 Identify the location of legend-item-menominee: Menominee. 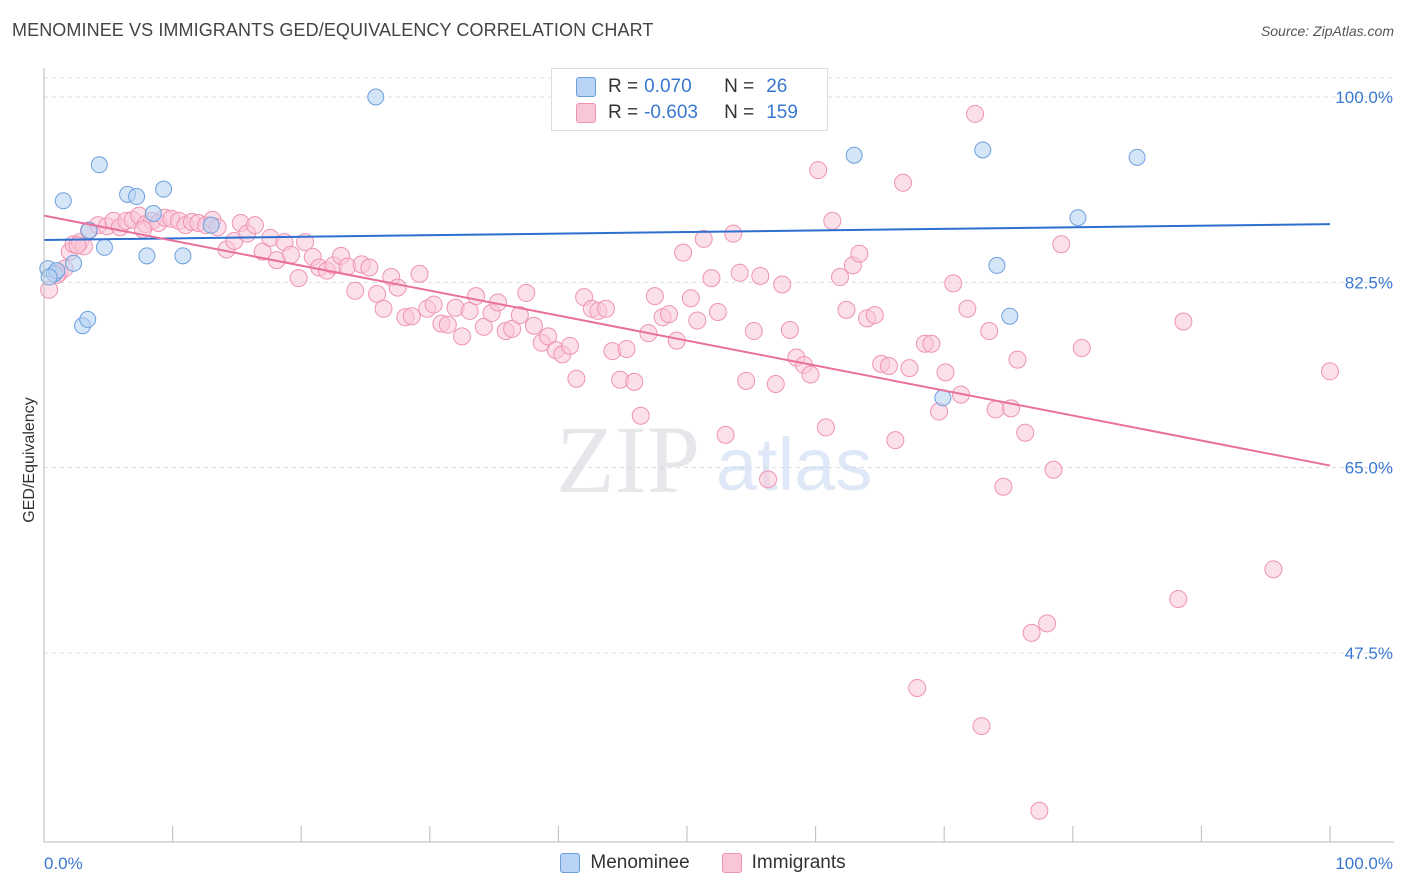
(625, 863).